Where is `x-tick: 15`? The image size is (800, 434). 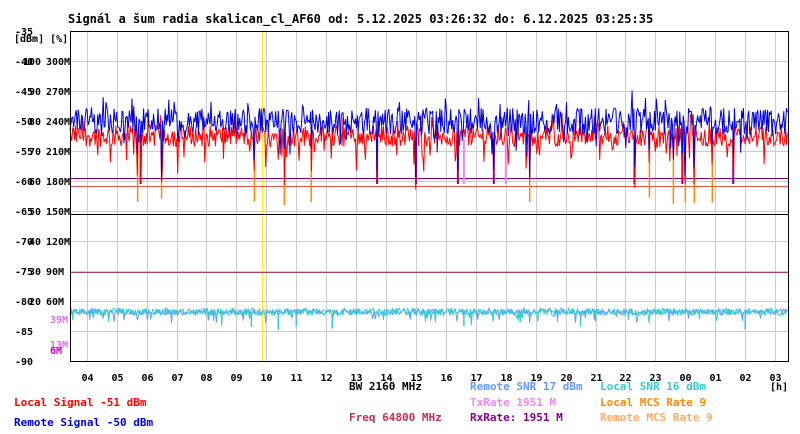
x-tick: 15 is located at coordinates (416, 378).